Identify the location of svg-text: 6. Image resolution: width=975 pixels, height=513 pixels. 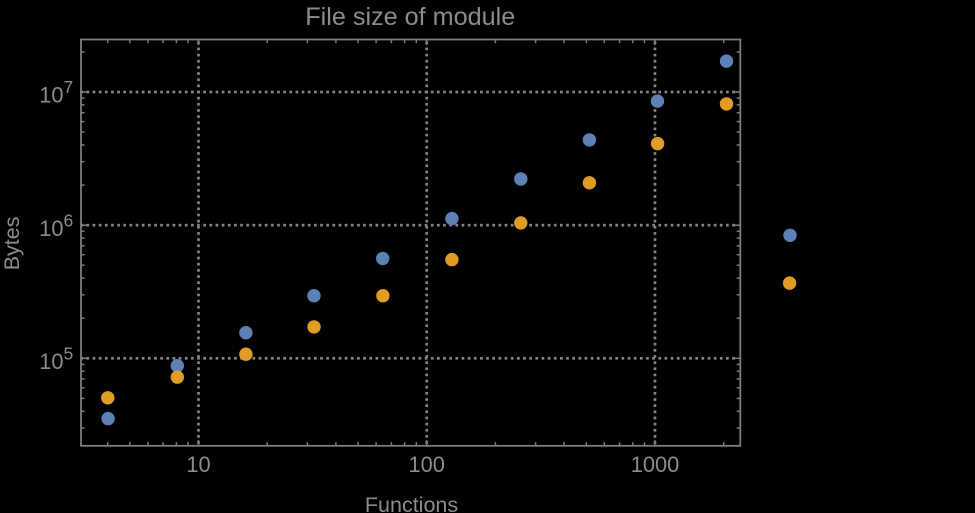
(69, 220).